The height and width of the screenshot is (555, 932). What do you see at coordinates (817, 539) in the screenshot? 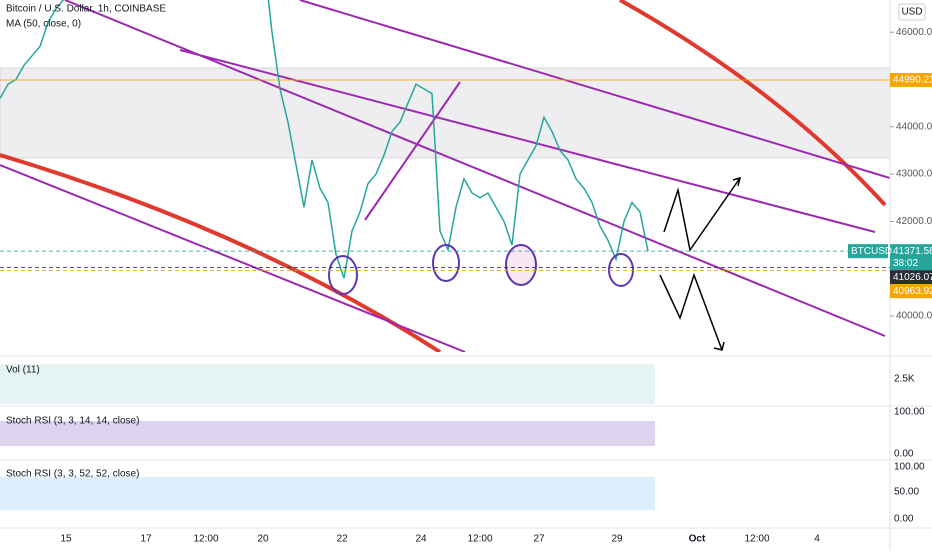
I see `x-tick-label: 4` at bounding box center [817, 539].